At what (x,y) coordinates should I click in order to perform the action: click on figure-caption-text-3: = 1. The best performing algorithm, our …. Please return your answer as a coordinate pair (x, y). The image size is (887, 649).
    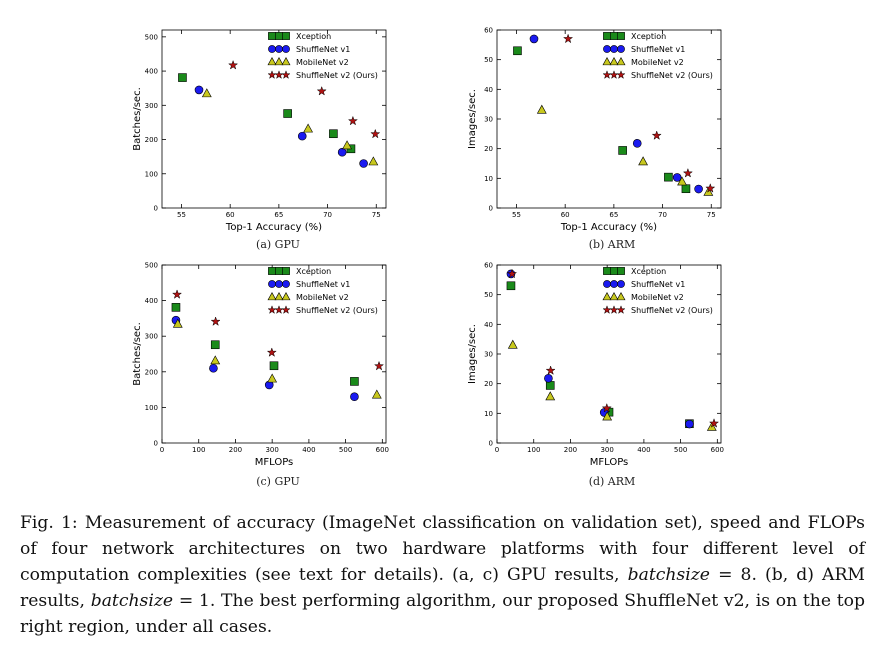
    Looking at the image, I should click on (442, 614).